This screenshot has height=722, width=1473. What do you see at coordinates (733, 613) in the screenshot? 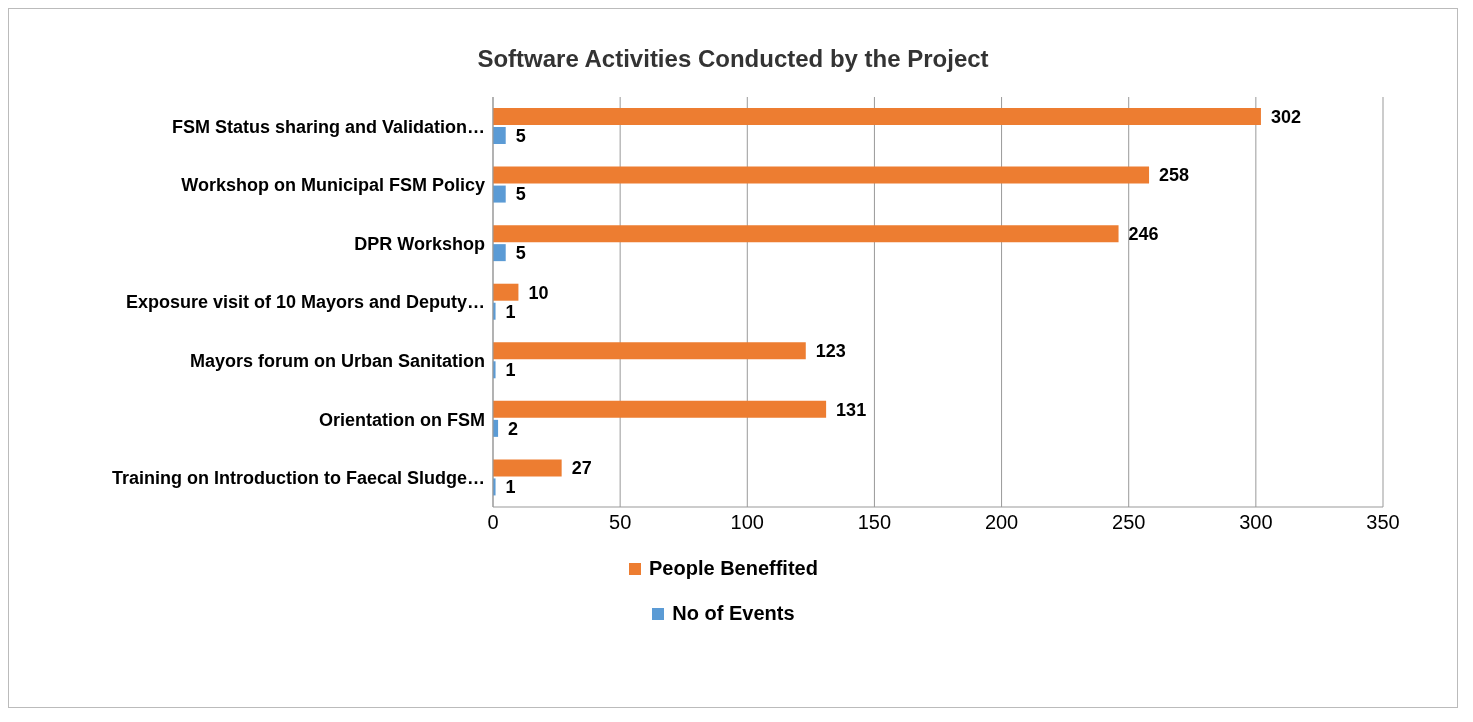
I see `legend-label: No of Events` at bounding box center [733, 613].